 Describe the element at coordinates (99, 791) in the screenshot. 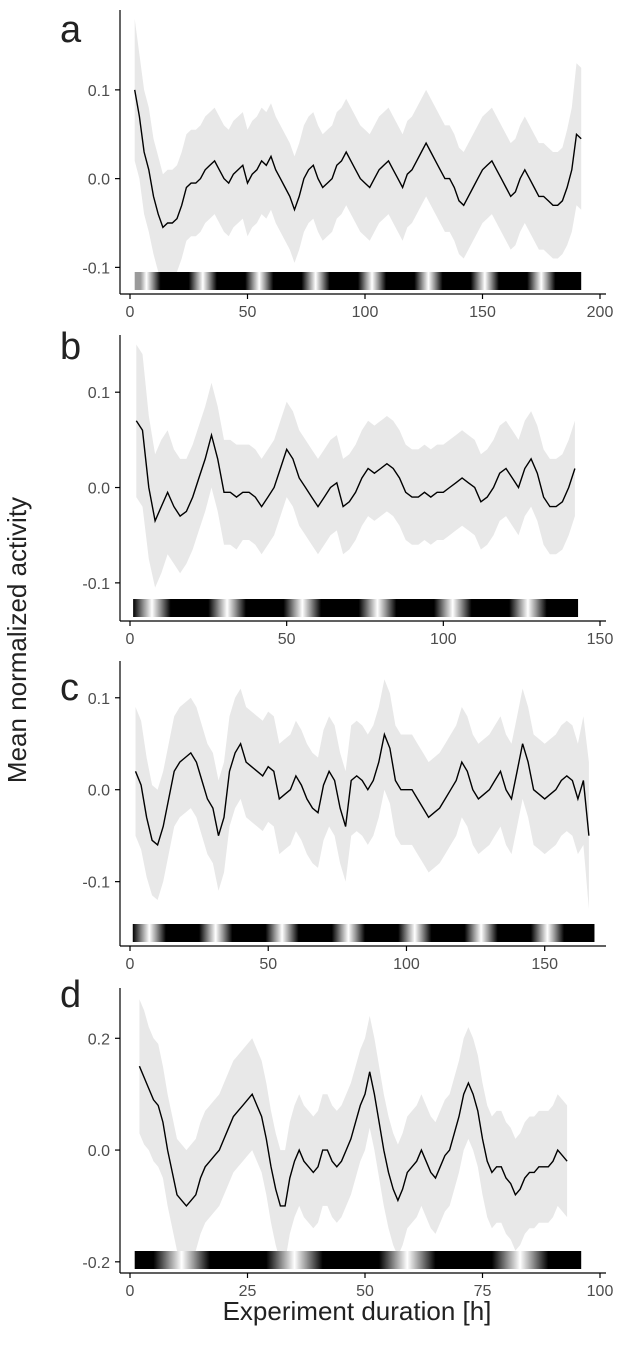

I see `y-tick-label-c: 0.0` at that location.